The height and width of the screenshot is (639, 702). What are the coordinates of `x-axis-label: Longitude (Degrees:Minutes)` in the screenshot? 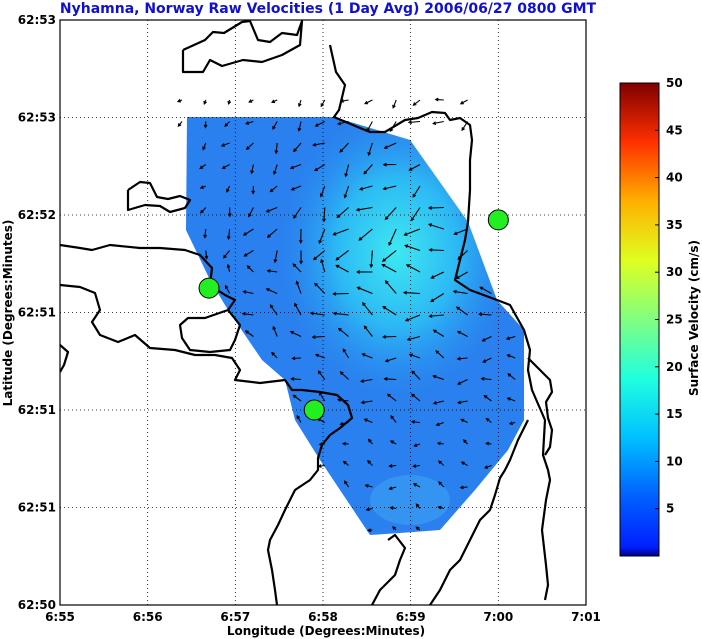 It's located at (326, 631).